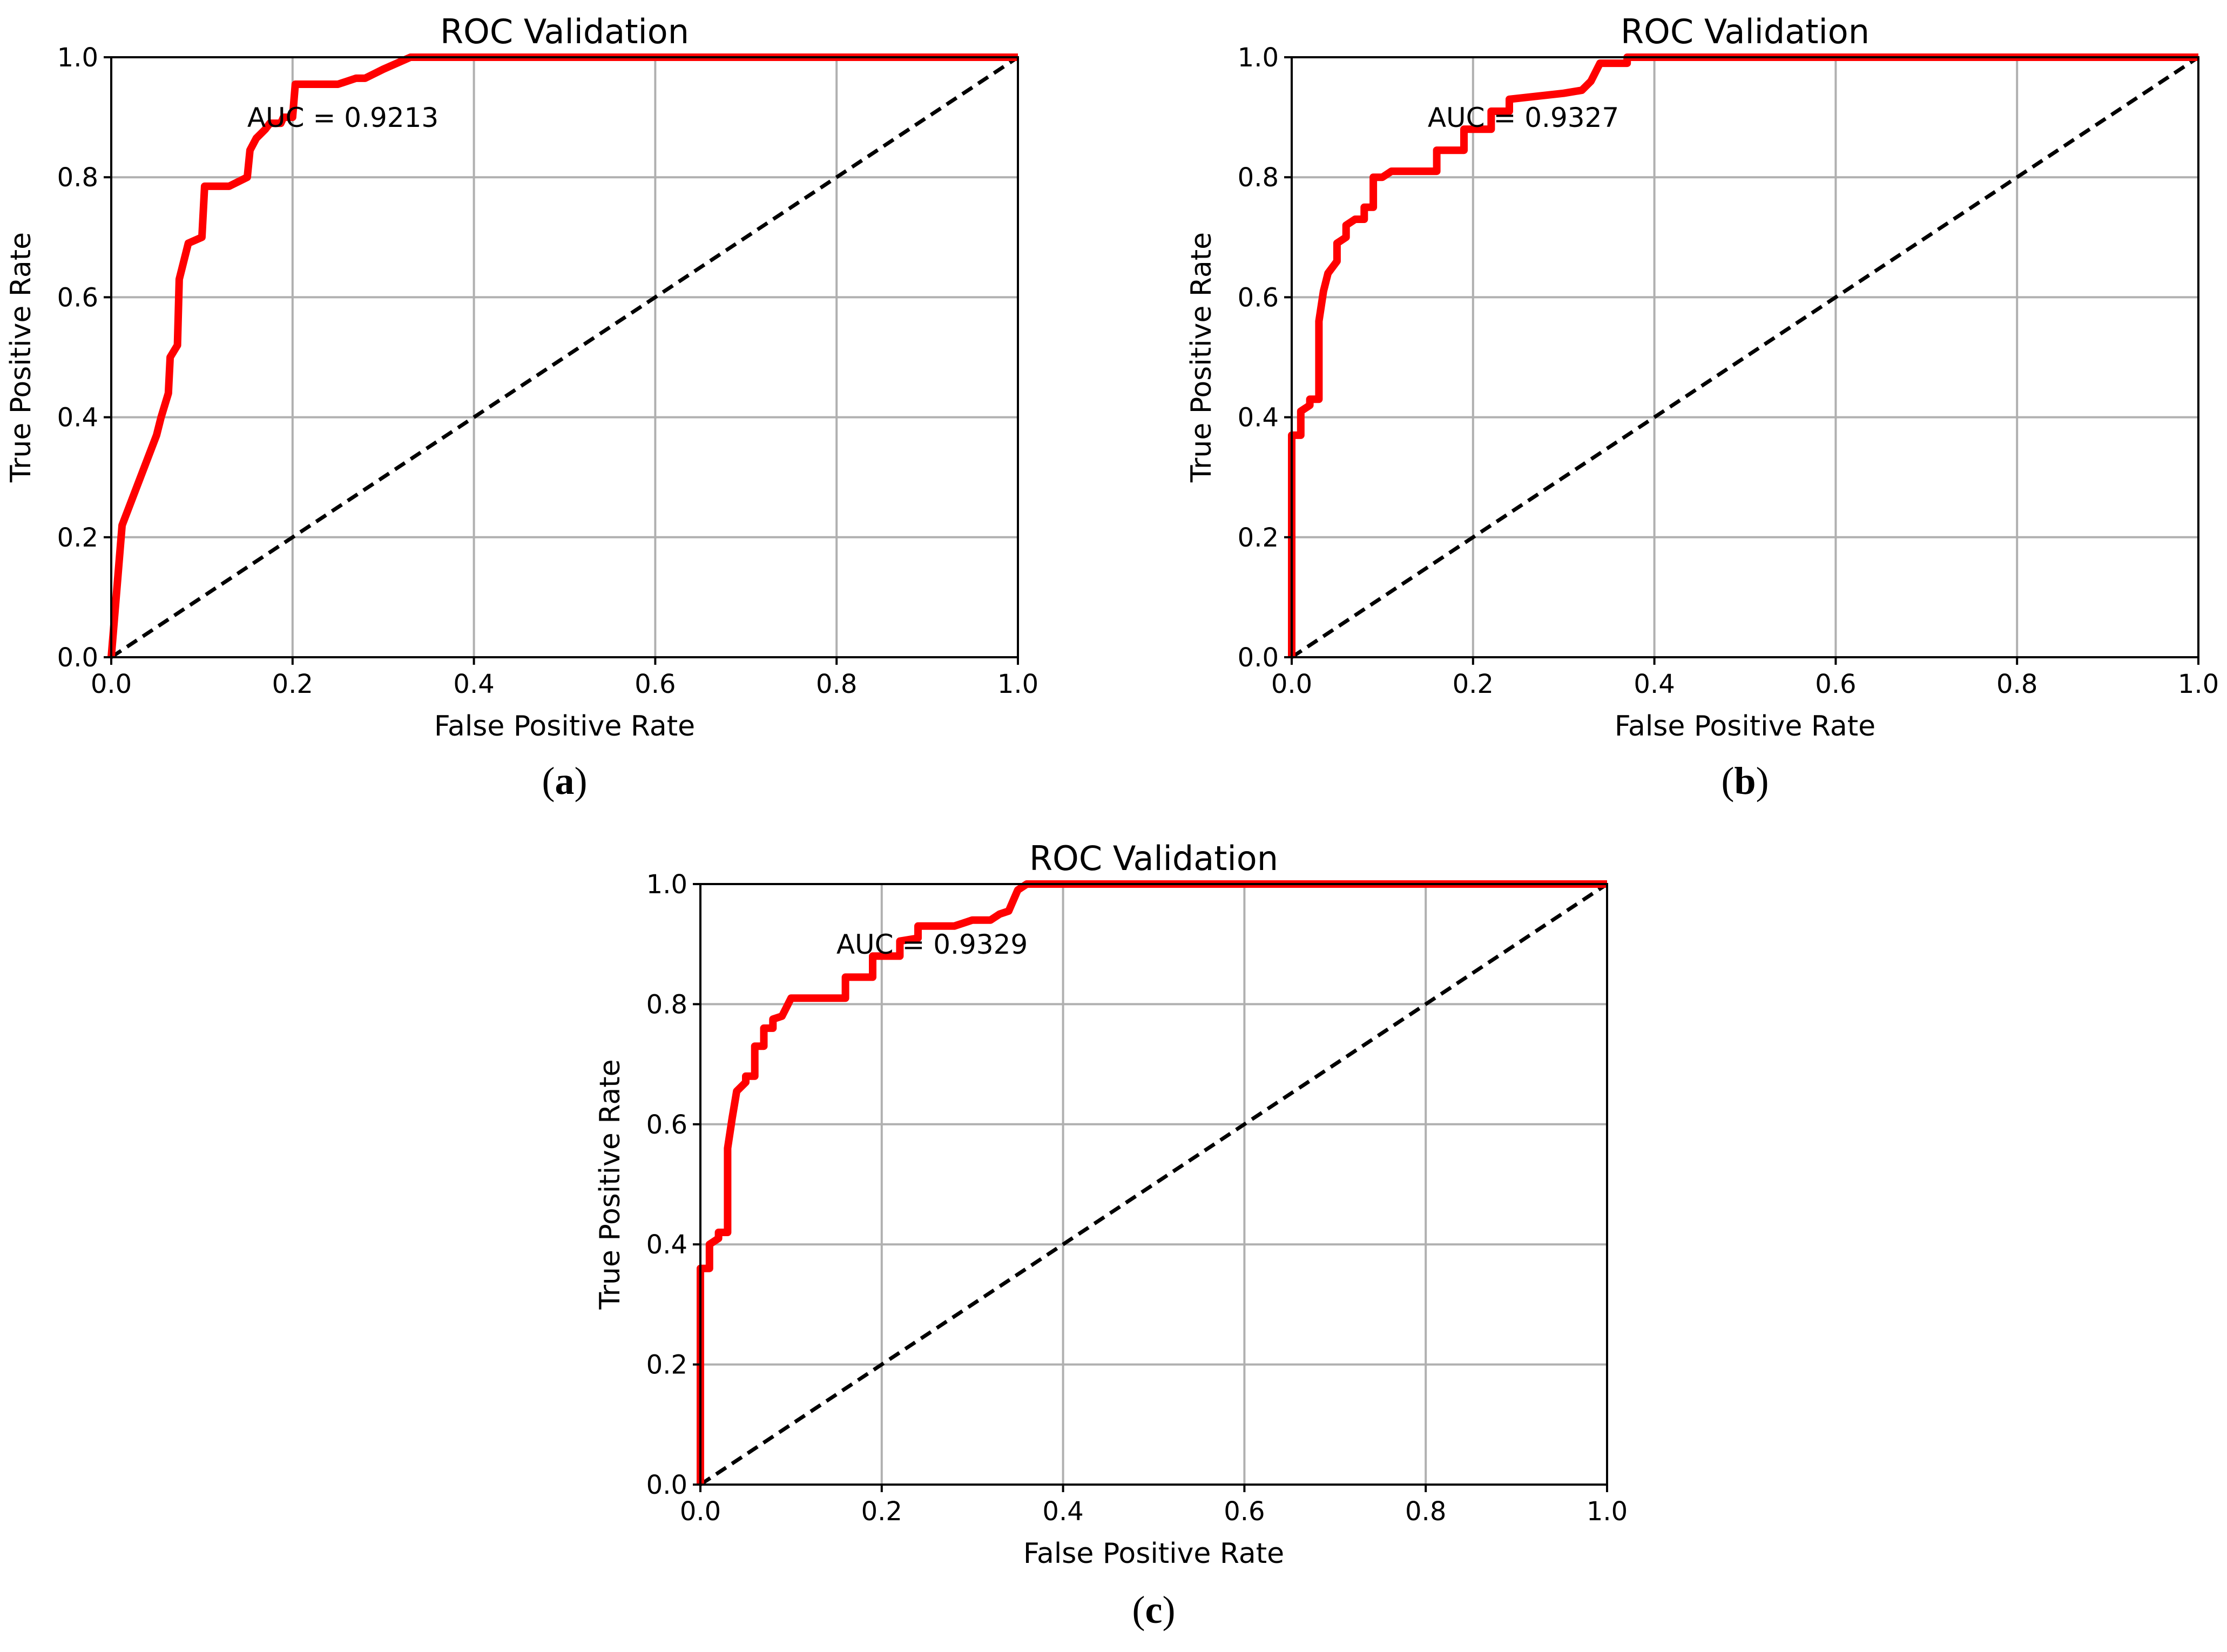  I want to click on caption-letter: b, so click(1745, 781).